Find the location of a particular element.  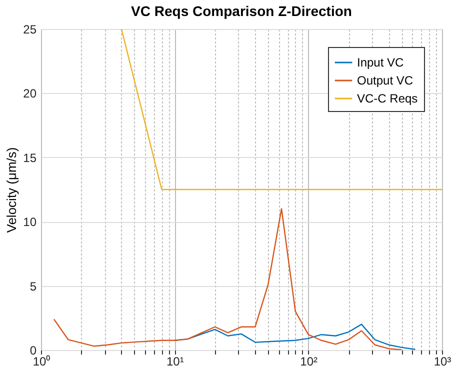

x-tick-label: 10² is located at coordinates (309, 361).